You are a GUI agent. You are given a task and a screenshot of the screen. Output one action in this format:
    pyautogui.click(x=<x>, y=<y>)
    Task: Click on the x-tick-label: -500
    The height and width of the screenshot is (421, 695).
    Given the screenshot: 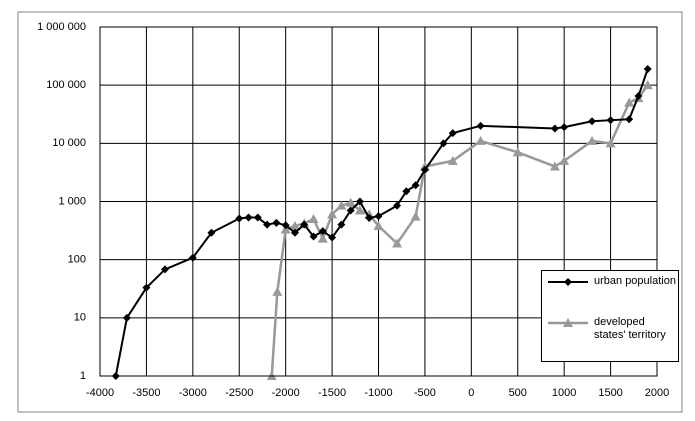 What is the action you would take?
    pyautogui.click(x=425, y=393)
    